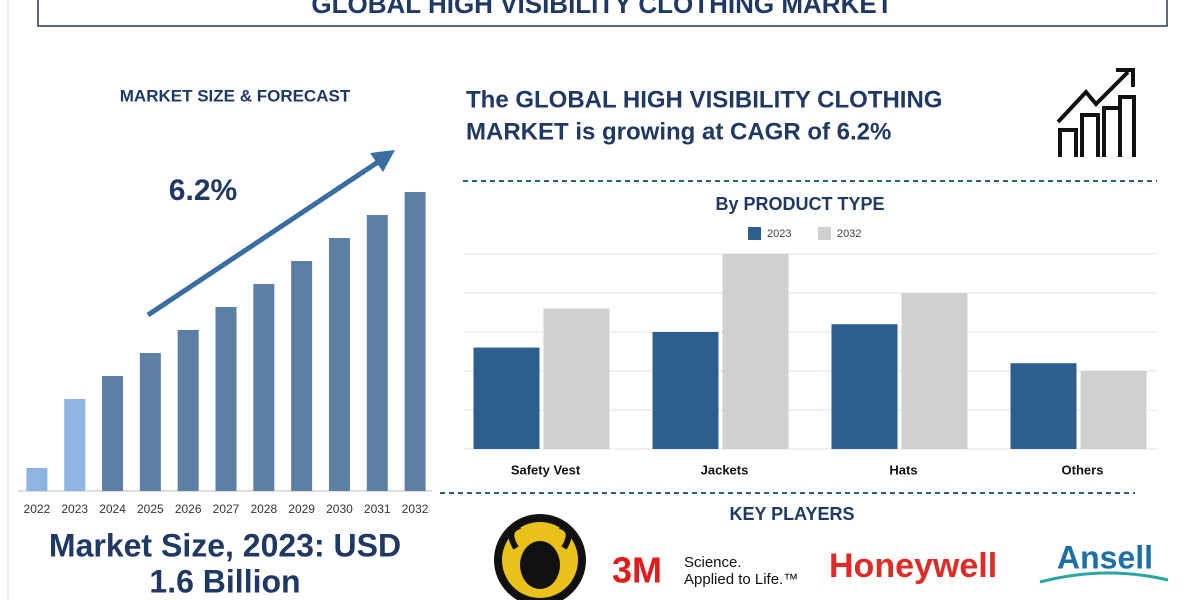  What do you see at coordinates (704, 99) in the screenshot?
I see `headline: The GLOBAL HIGH VISIBILITY CLOTHING` at bounding box center [704, 99].